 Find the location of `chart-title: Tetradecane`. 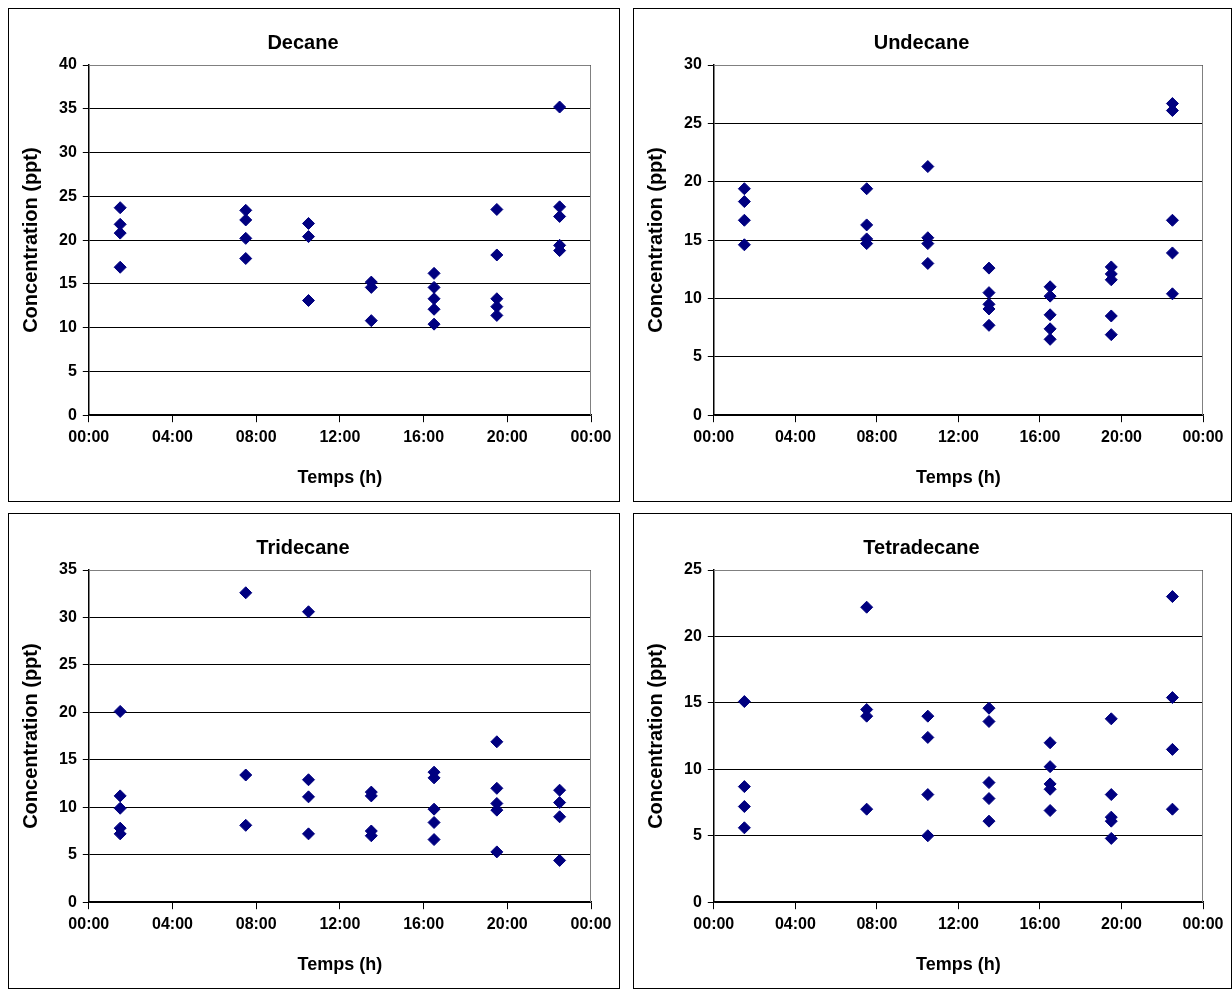

chart-title: Tetradecane is located at coordinates (921, 546).